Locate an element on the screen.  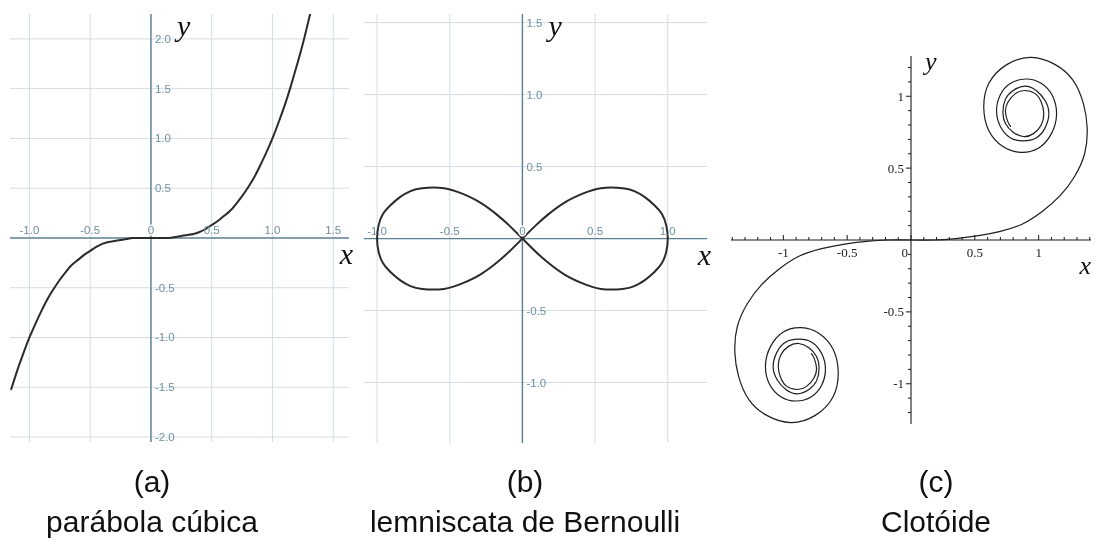
y-tick-label: 1 is located at coordinates (900, 96).